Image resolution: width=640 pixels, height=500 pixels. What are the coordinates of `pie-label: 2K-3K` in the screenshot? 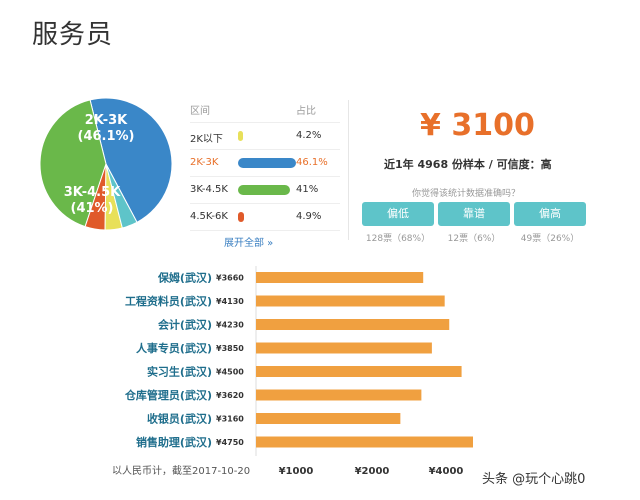 It's located at (106, 120).